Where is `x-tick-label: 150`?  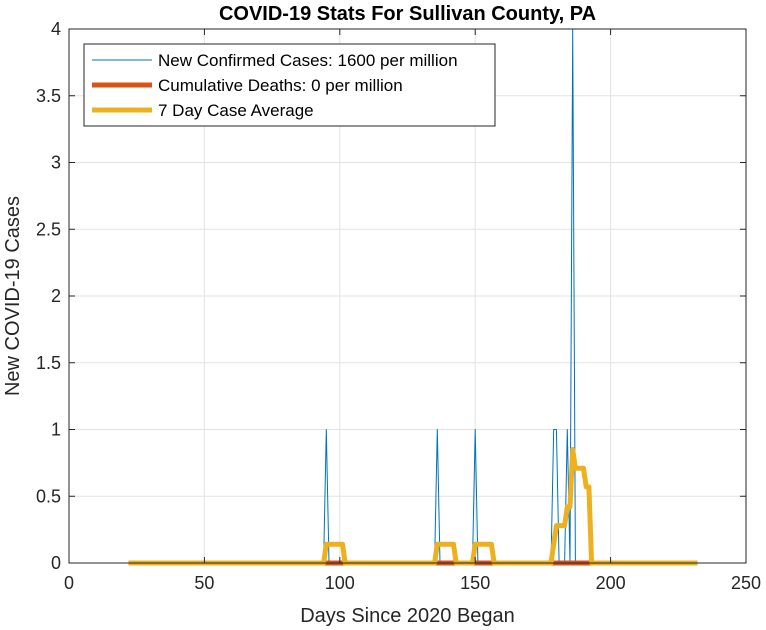 x-tick-label: 150 is located at coordinates (475, 583).